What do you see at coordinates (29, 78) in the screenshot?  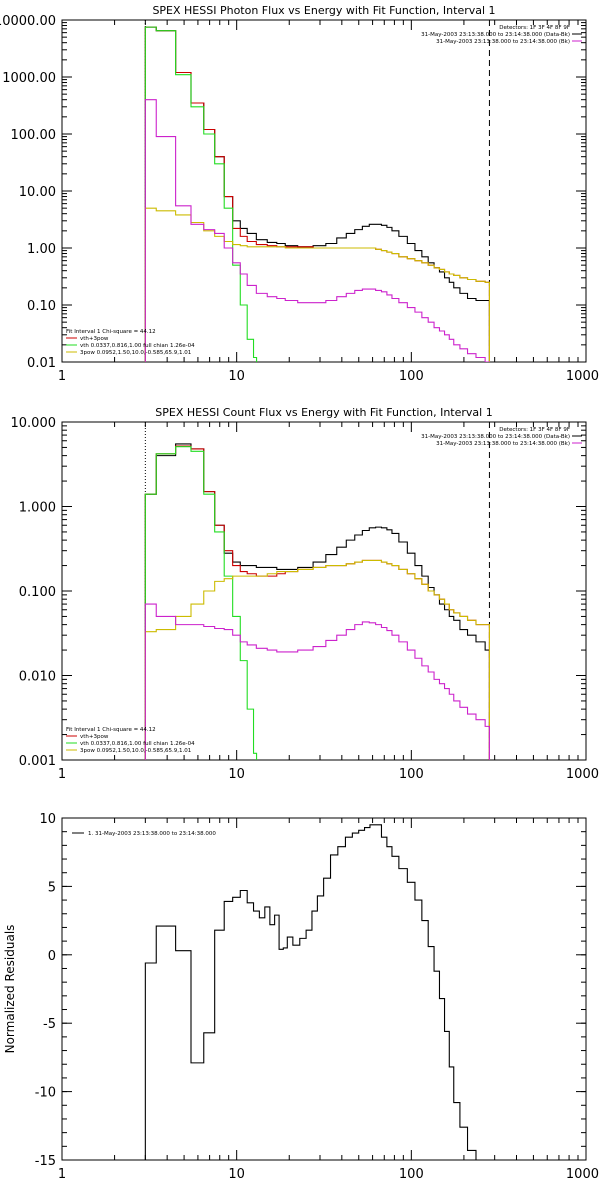 I see `y-tick-label: 1000.00` at bounding box center [29, 78].